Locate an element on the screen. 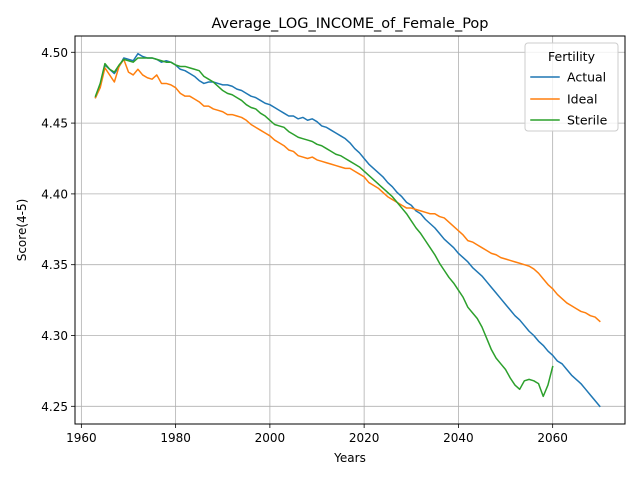 Image resolution: width=640 pixels, height=484 pixels. y-tick-label: 4.50 is located at coordinates (54, 53).